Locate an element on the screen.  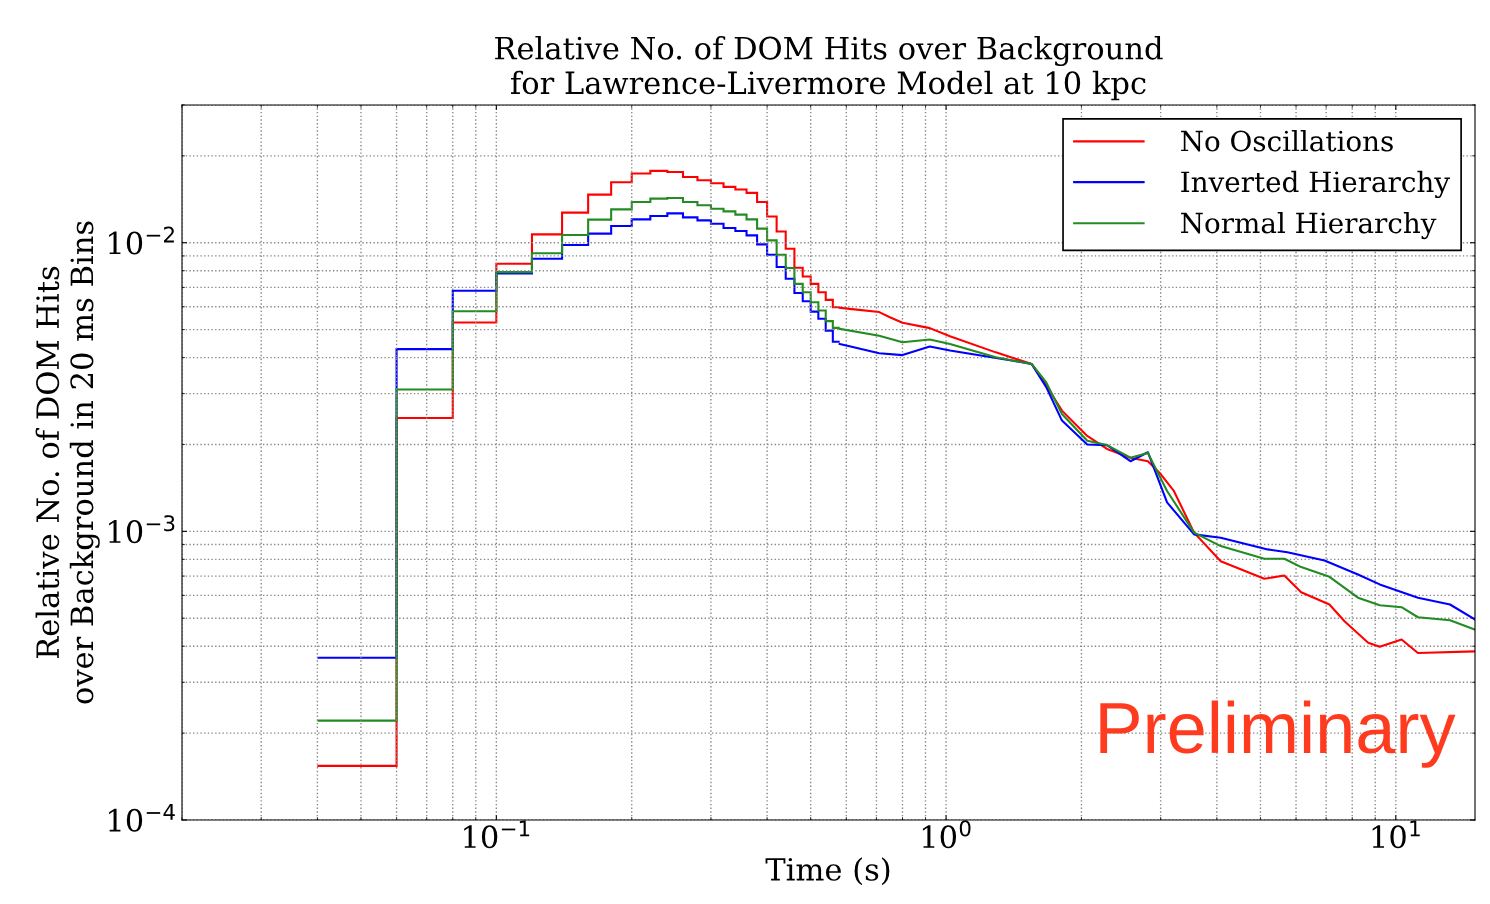
legend-label: Normal Hierarchy is located at coordinates (1309, 225).